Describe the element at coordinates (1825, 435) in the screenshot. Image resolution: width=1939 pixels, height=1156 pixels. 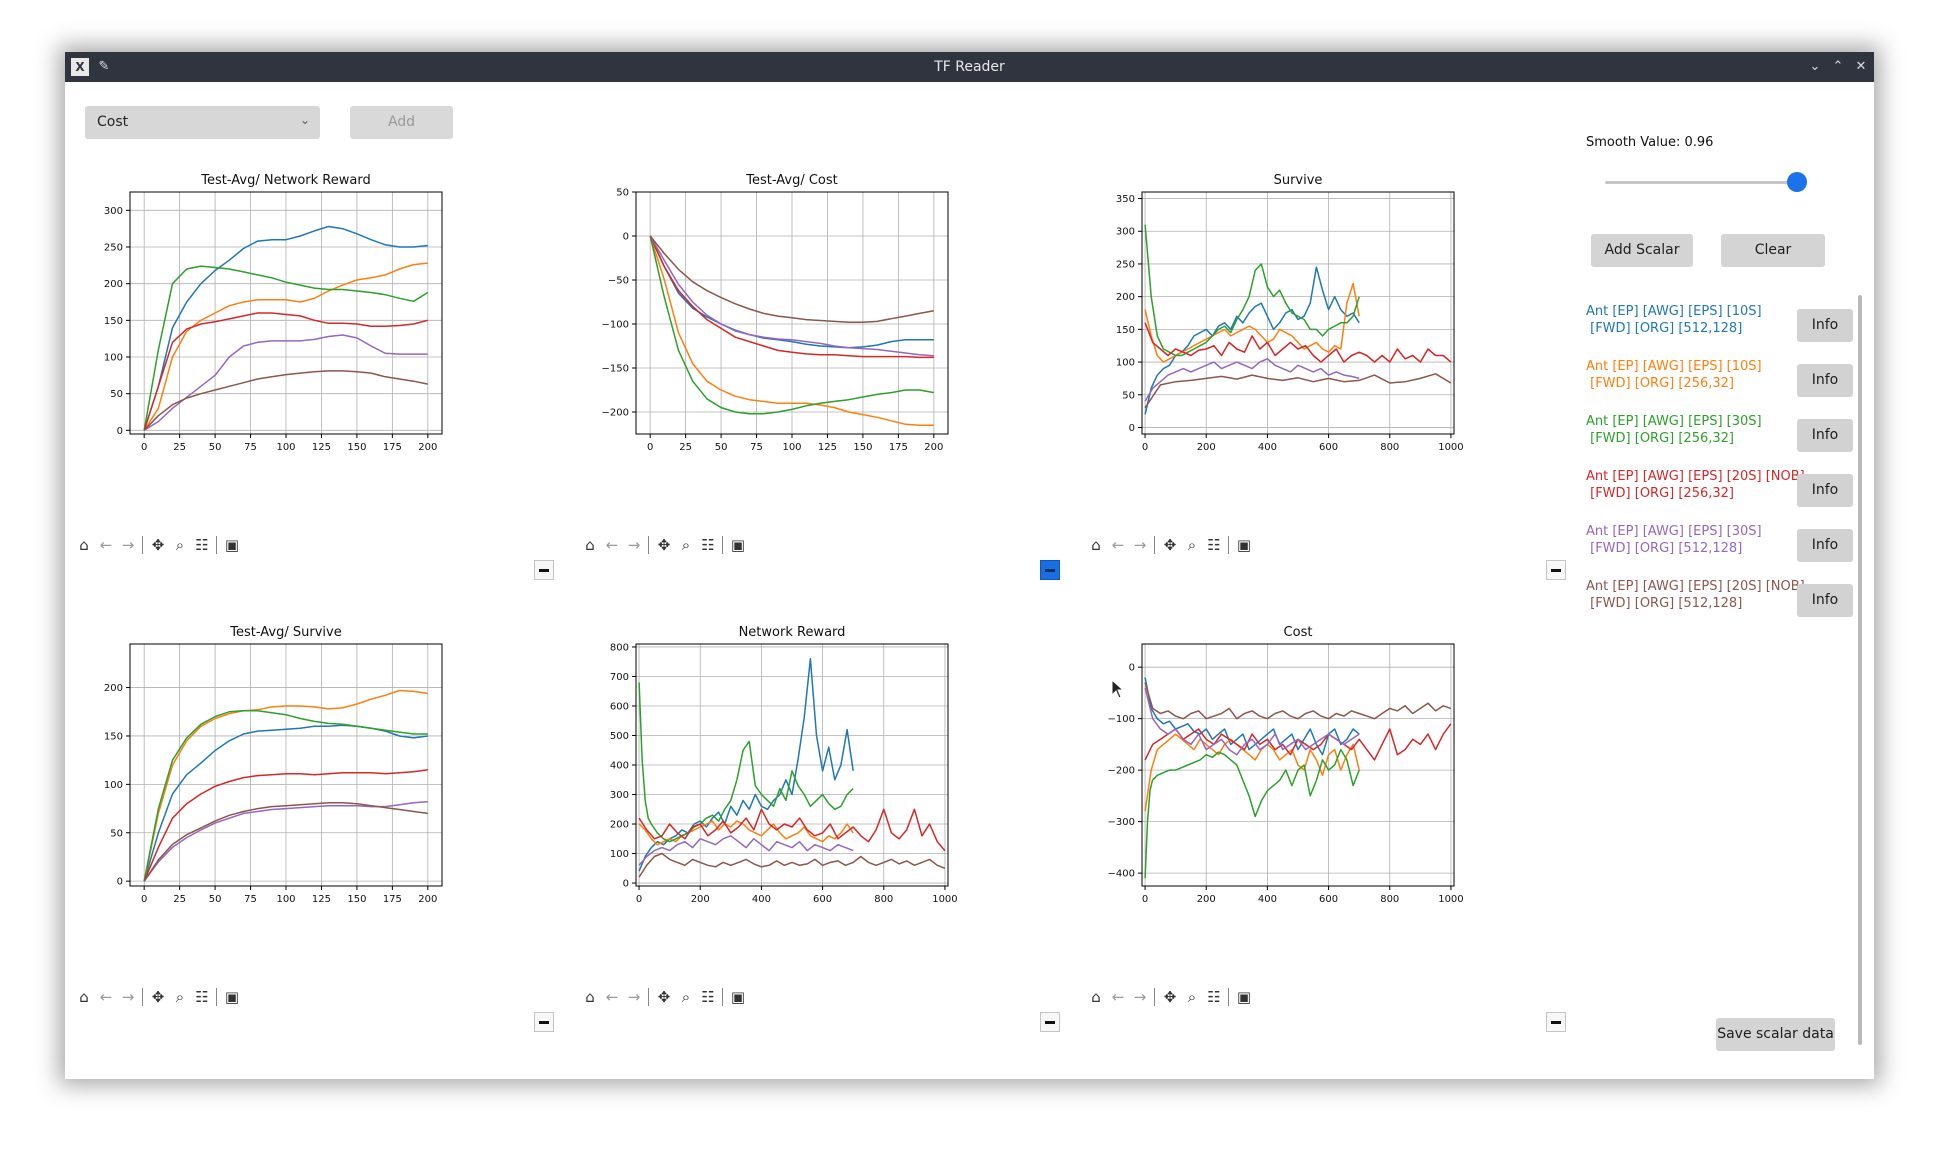
I see `info-button-3: Info` at that location.